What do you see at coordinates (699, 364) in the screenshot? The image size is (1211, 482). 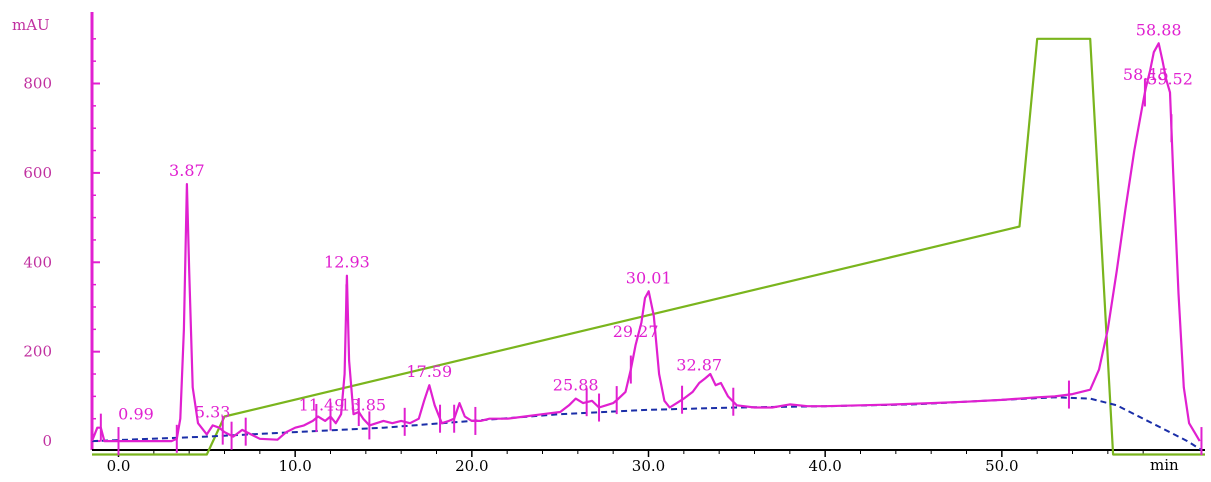 I see `peak-label: 32.87` at bounding box center [699, 364].